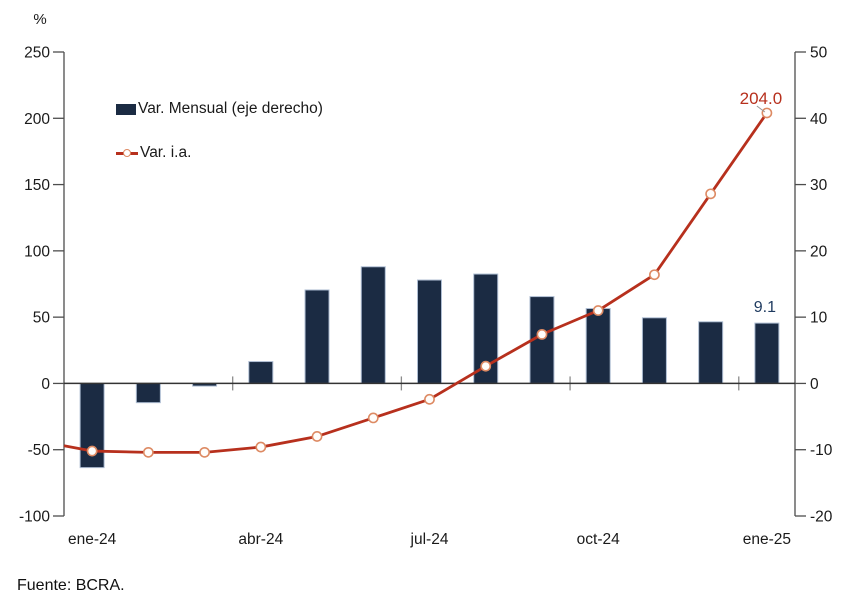 This screenshot has width=866, height=616. I want to click on x-axis-label: oct-24, so click(598, 539).